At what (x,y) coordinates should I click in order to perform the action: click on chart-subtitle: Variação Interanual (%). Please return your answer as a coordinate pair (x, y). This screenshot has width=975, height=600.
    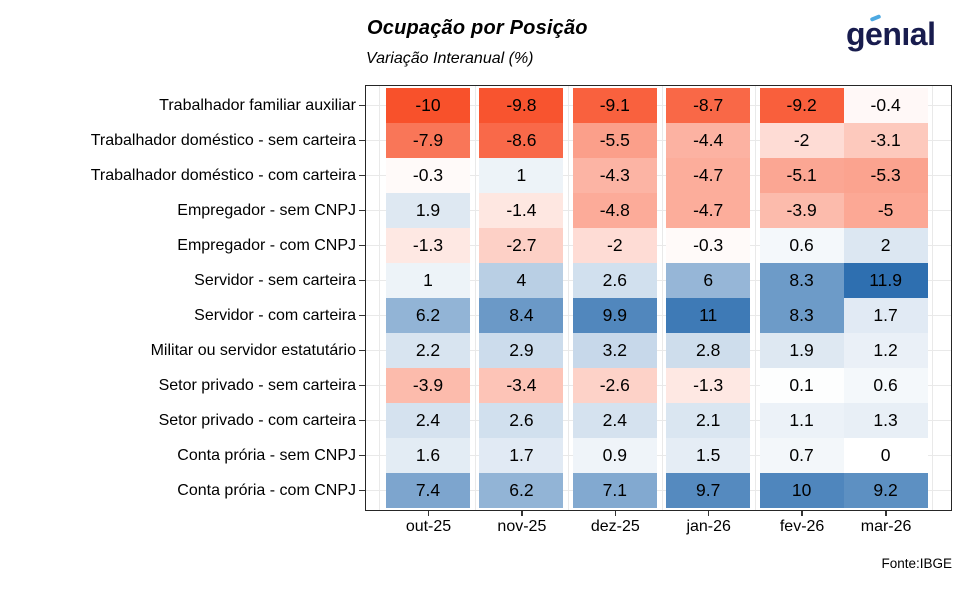
    Looking at the image, I should click on (450, 58).